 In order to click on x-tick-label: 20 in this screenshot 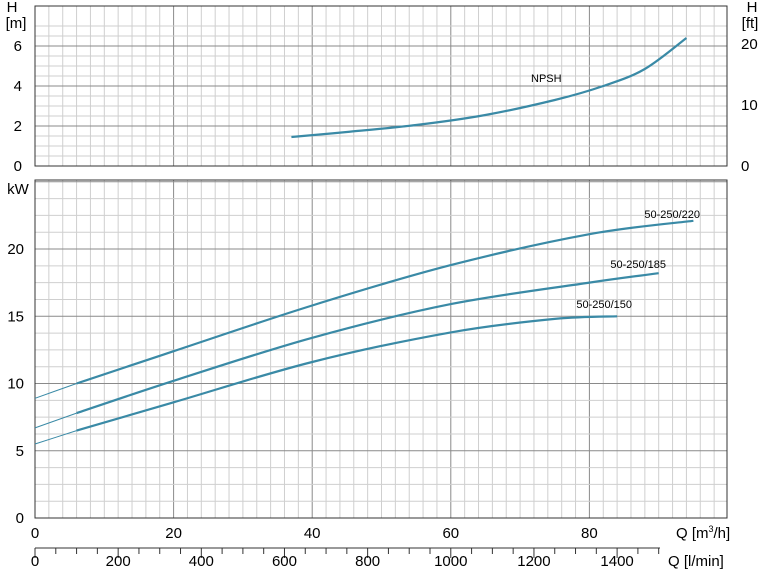, I will do `click(173, 533)`.